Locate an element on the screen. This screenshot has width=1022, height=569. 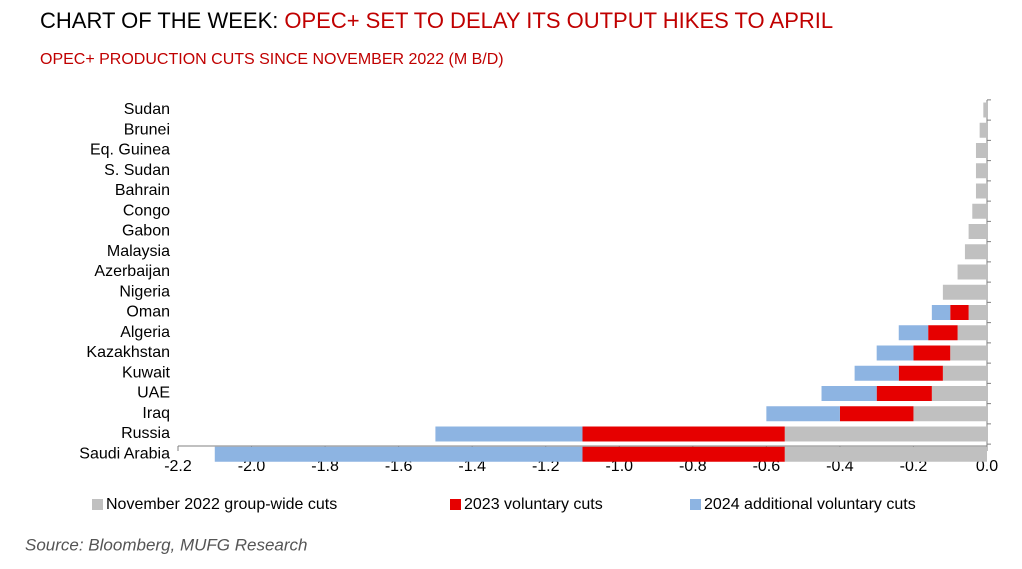
y-tick-label: Congo is located at coordinates (146, 210).